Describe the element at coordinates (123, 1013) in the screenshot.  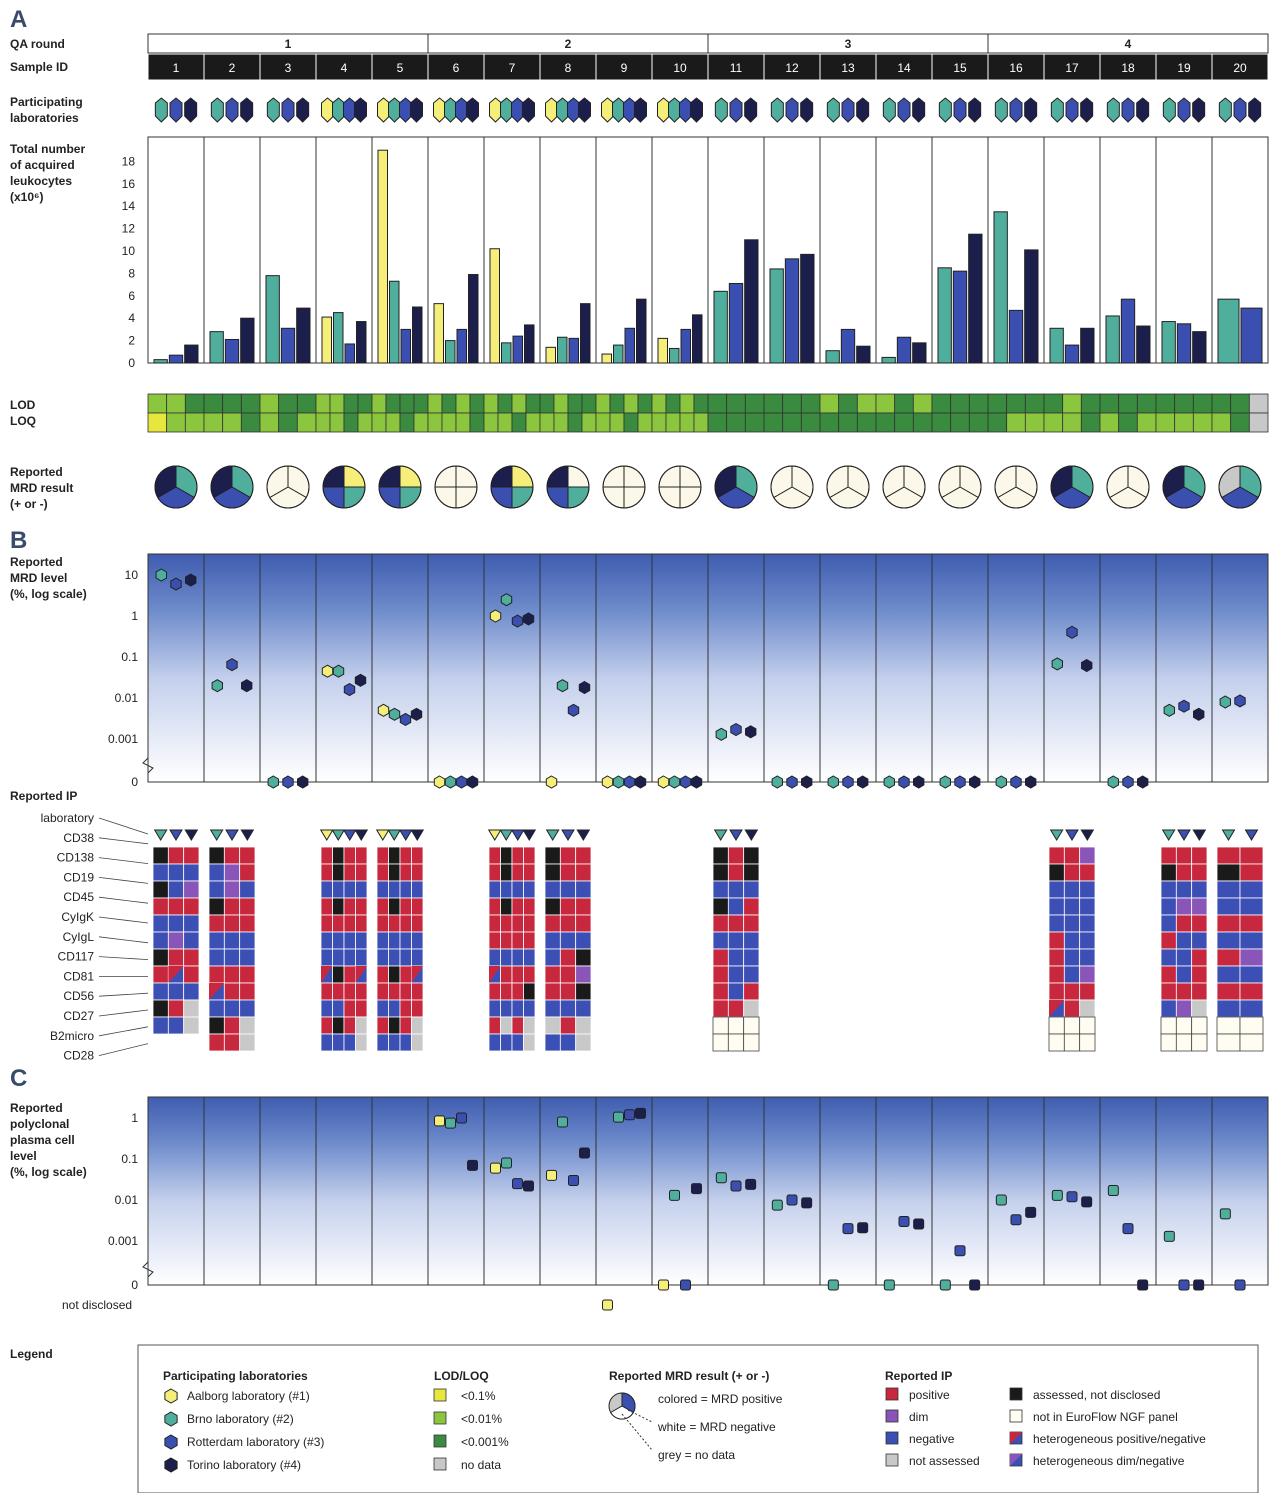
I see `ip-marker-leader` at that location.